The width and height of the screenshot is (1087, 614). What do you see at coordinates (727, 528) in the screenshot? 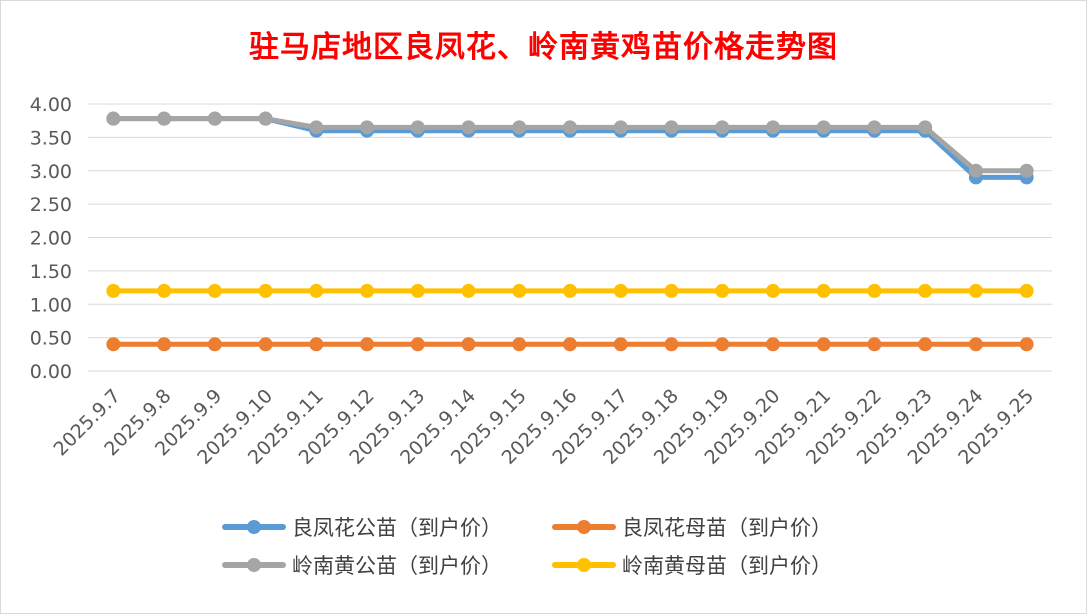
I see `legend-label-lf-female: 良凤花母苗（到户价）` at bounding box center [727, 528].